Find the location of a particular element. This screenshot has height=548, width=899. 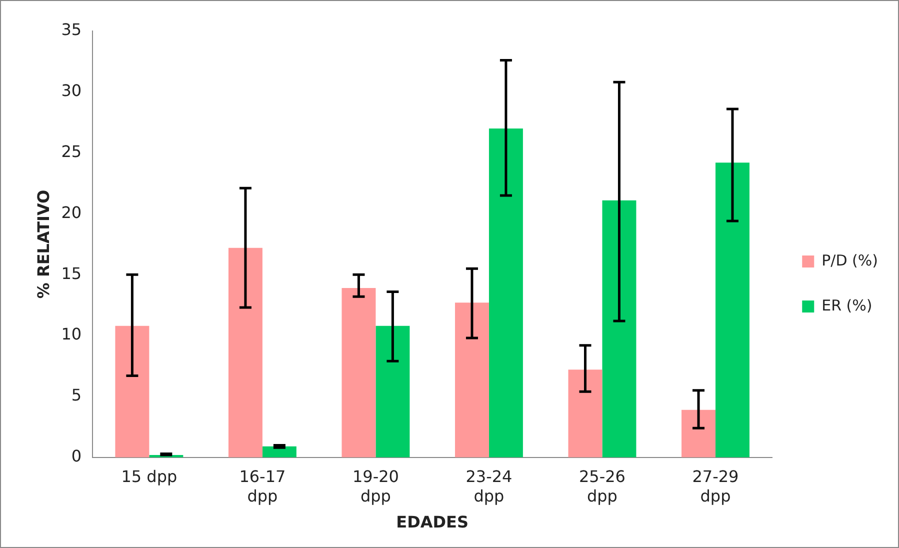

y-tick-label: 15 is located at coordinates (71, 273).